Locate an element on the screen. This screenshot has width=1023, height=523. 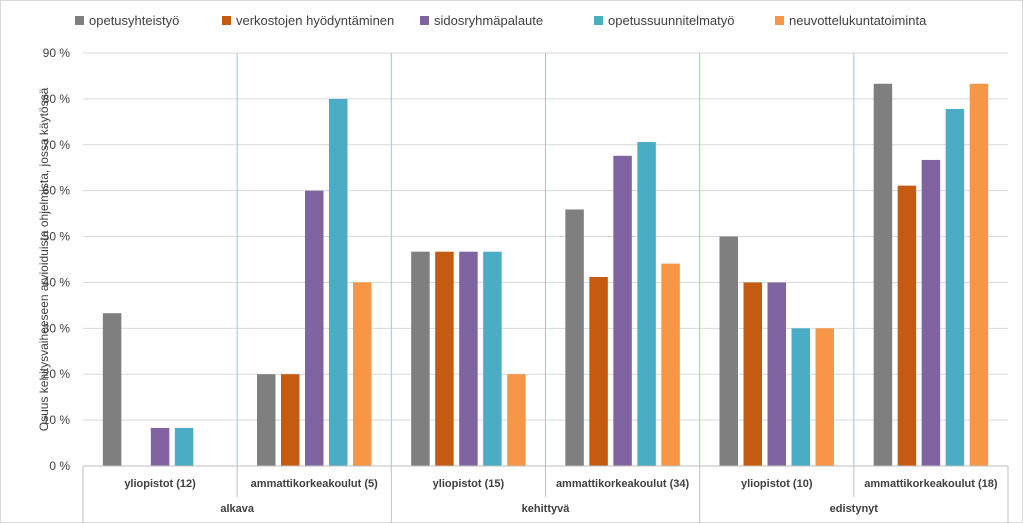
x-category-label-1: ammattikorkeakoulut (5) is located at coordinates (314, 484).